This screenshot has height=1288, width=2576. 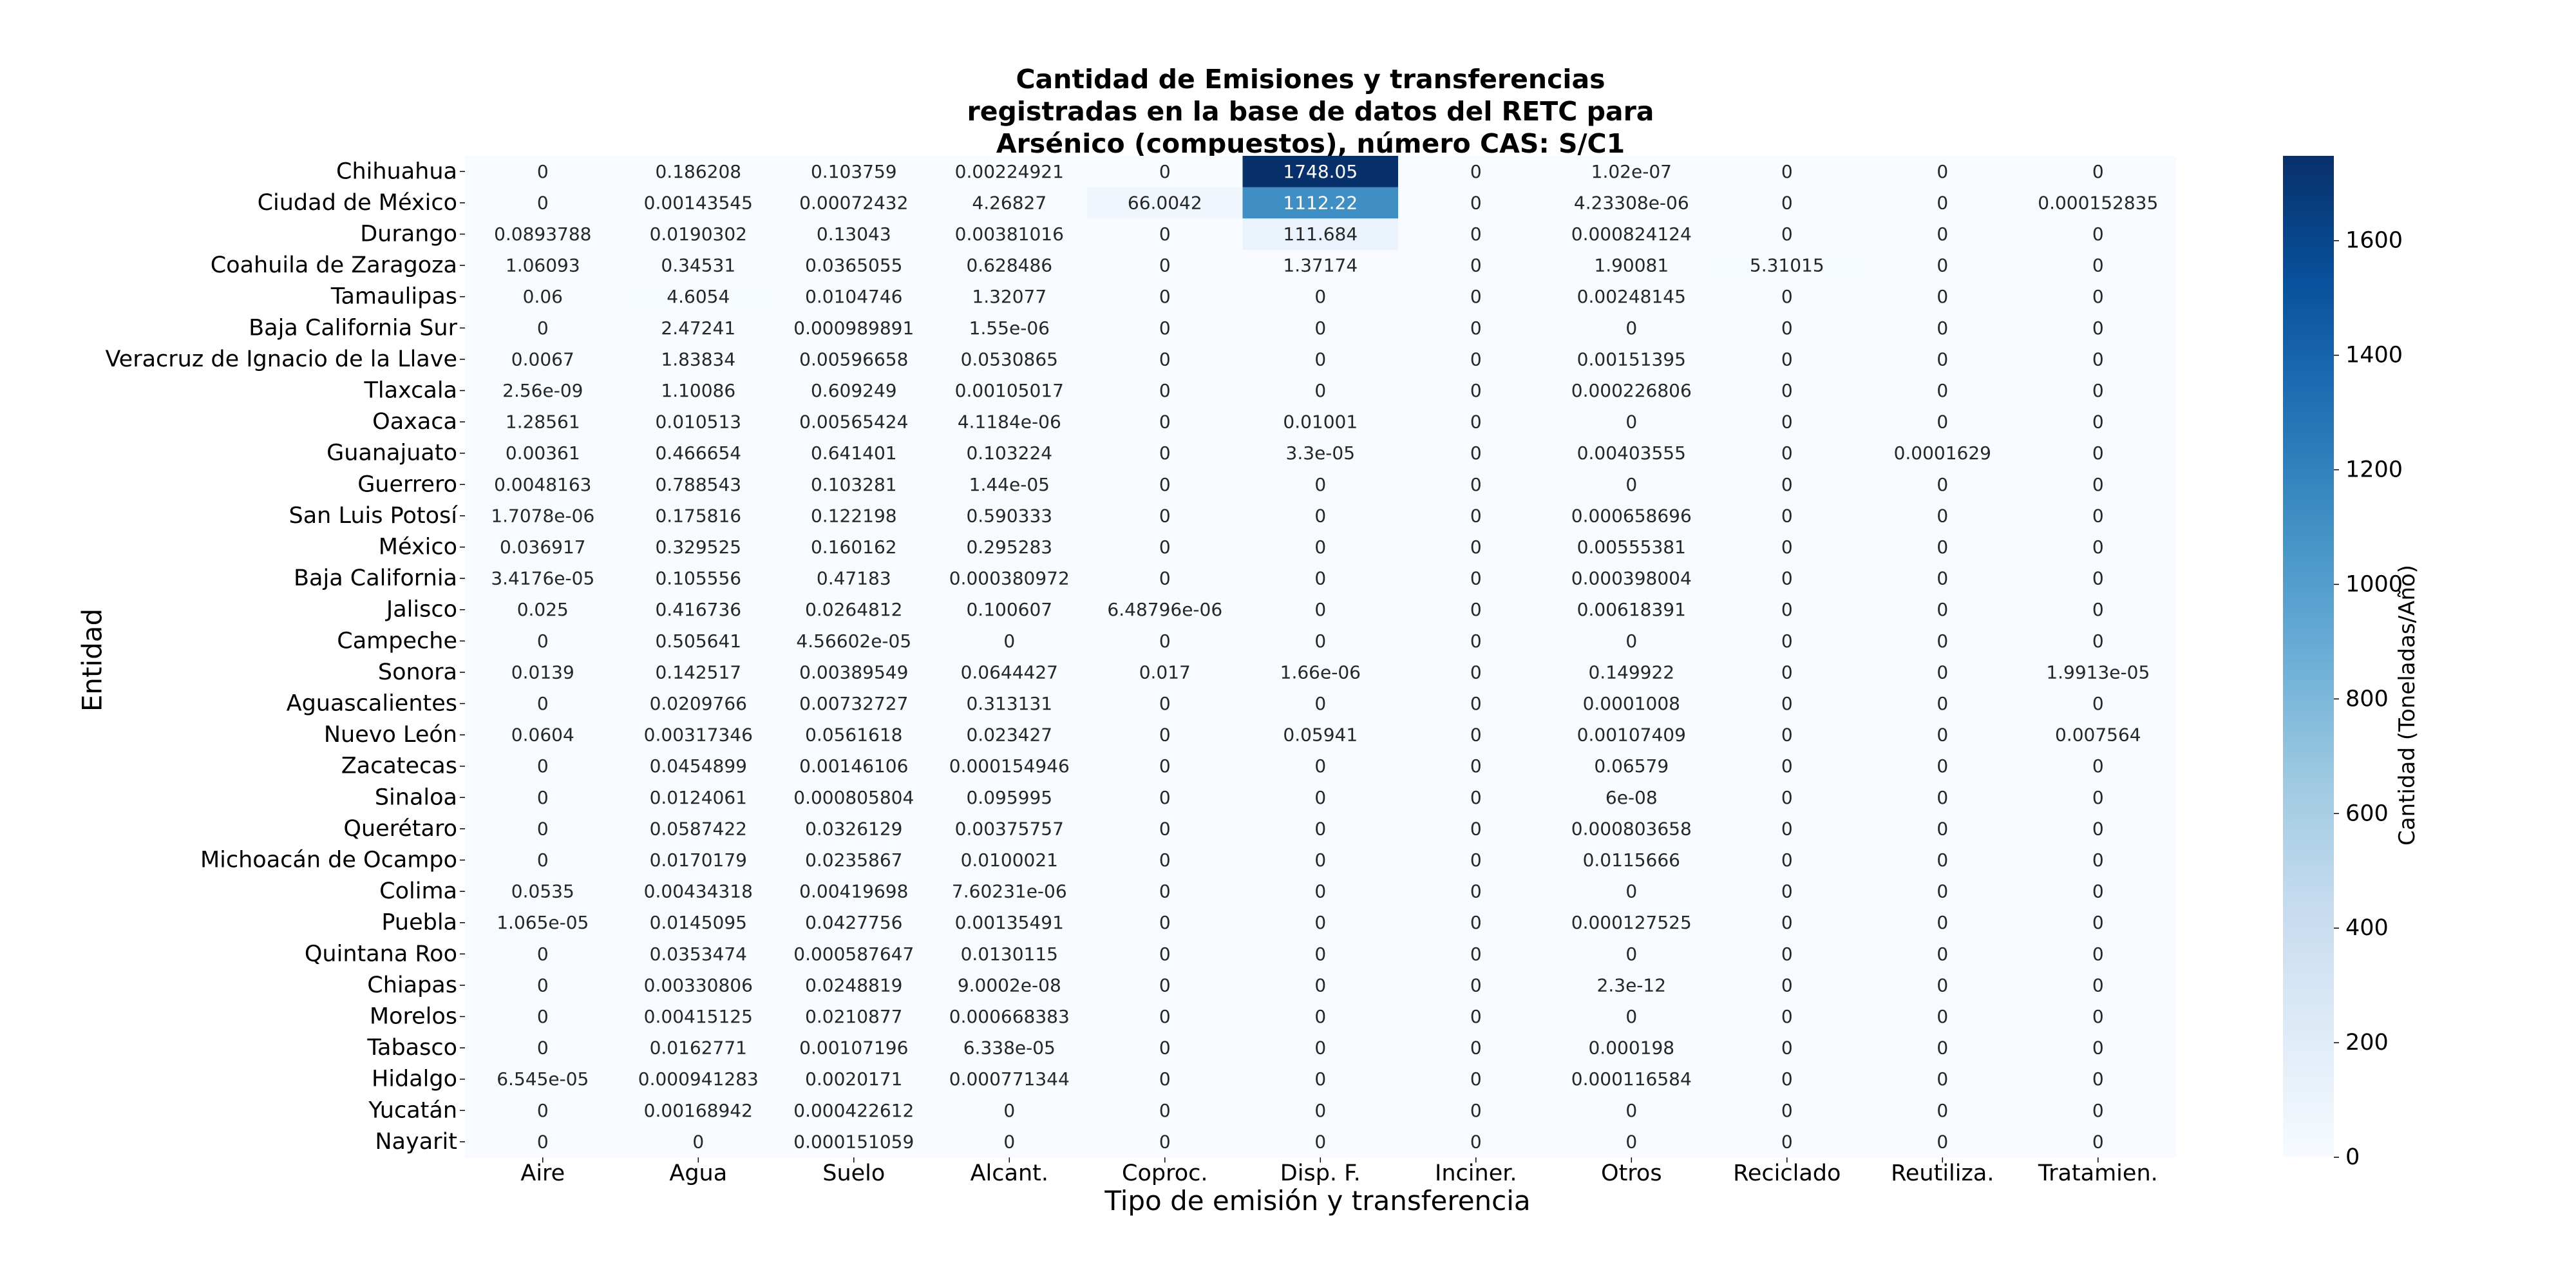 What do you see at coordinates (1009, 296) in the screenshot?
I see `cell-value-label: 1.32077` at bounding box center [1009, 296].